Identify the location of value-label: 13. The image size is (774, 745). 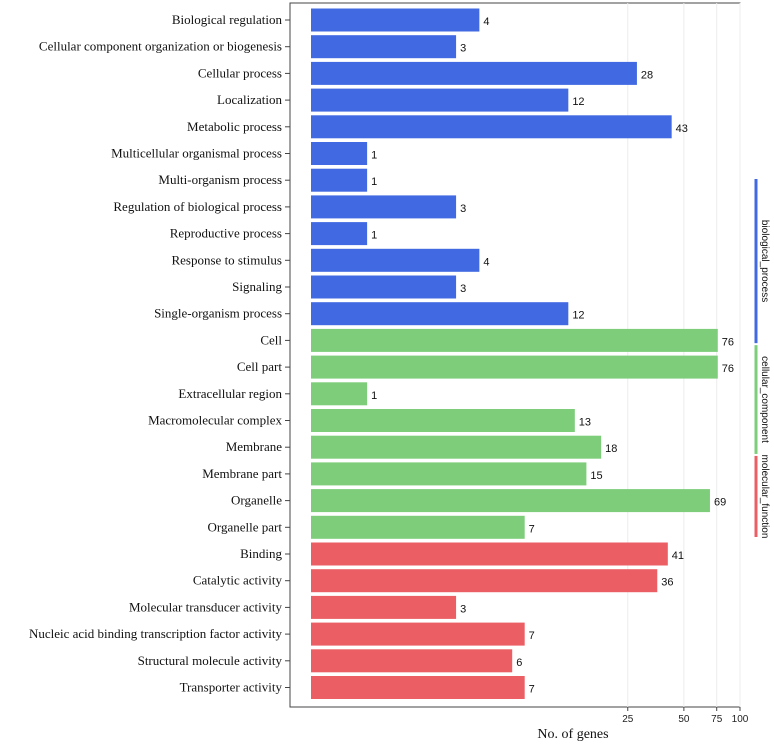
(585, 423).